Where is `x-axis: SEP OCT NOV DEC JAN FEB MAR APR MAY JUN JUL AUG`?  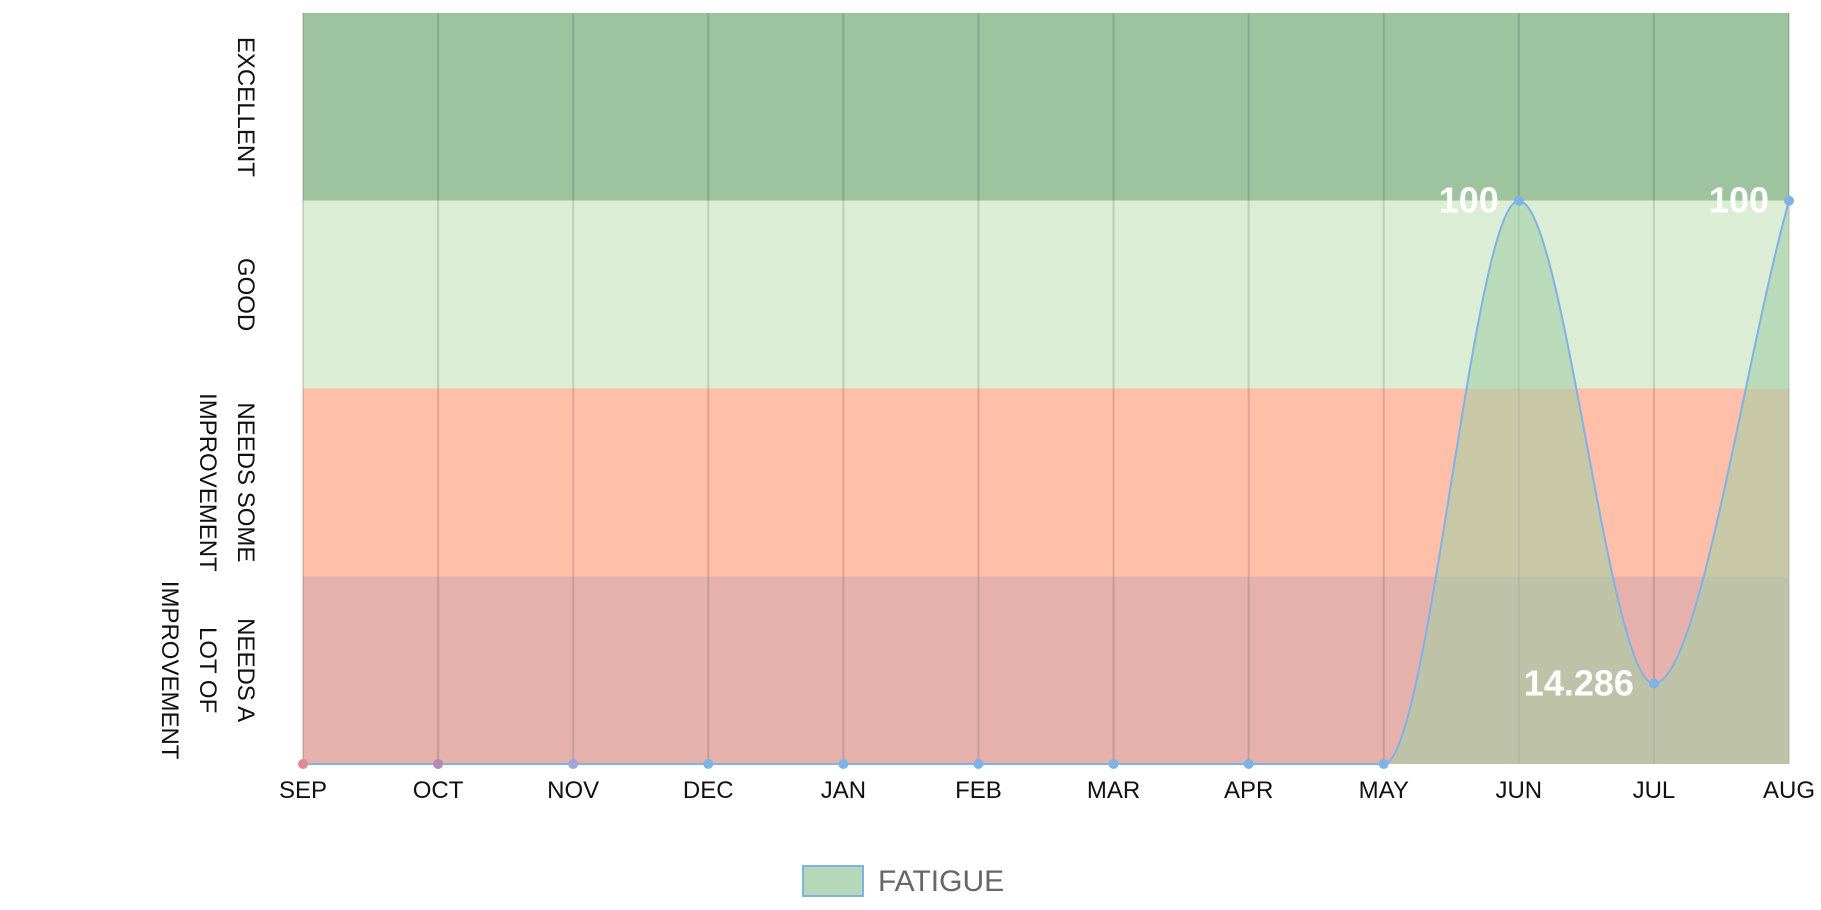 x-axis: SEP OCT NOV DEC JAN FEB MAR APR MAY JUN JUL AUG is located at coordinates (1047, 790).